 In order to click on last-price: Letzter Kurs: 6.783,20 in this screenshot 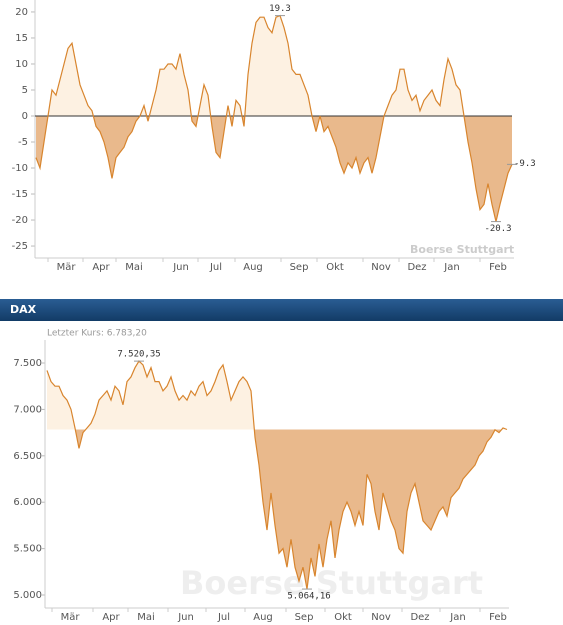, I will do `click(97, 334)`.